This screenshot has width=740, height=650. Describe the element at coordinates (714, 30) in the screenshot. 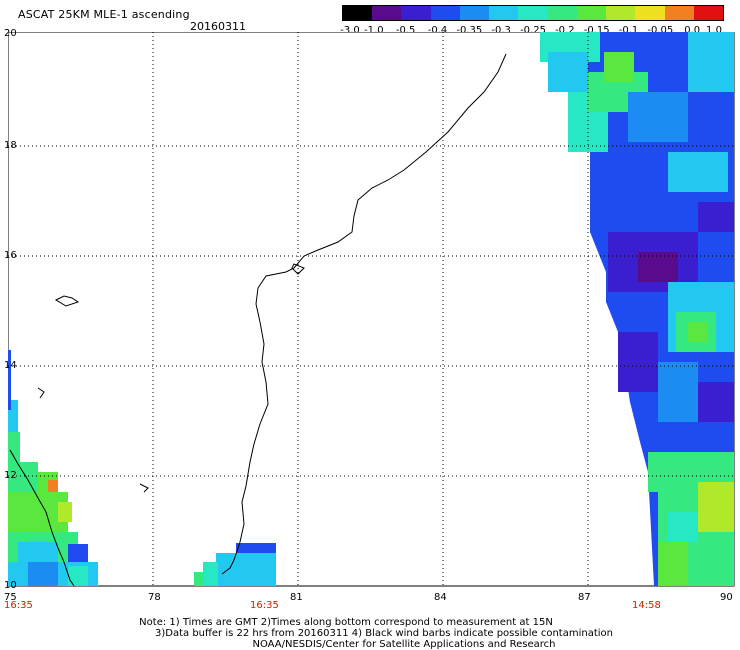

I see `colorbar-tick-label: 1.0` at that location.